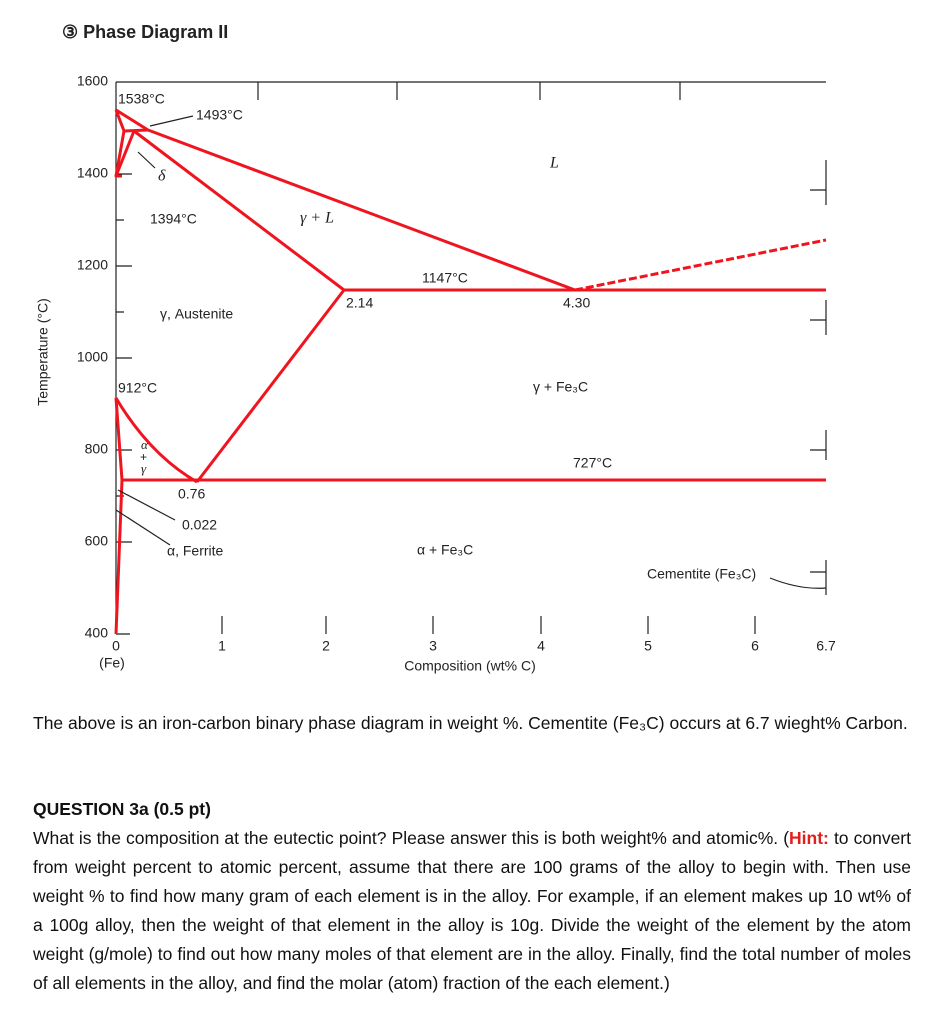 The width and height of the screenshot is (934, 1024). I want to click on annotation: Cementite (Fe₃C), so click(701, 574).